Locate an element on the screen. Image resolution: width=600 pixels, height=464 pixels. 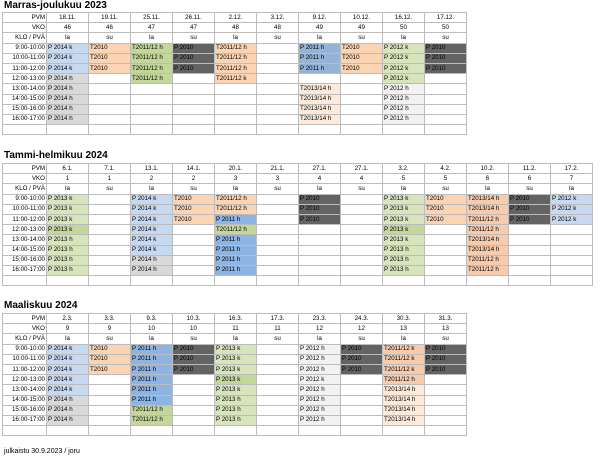
reservation-cell: T2011/12 k is located at coordinates (403, 349).